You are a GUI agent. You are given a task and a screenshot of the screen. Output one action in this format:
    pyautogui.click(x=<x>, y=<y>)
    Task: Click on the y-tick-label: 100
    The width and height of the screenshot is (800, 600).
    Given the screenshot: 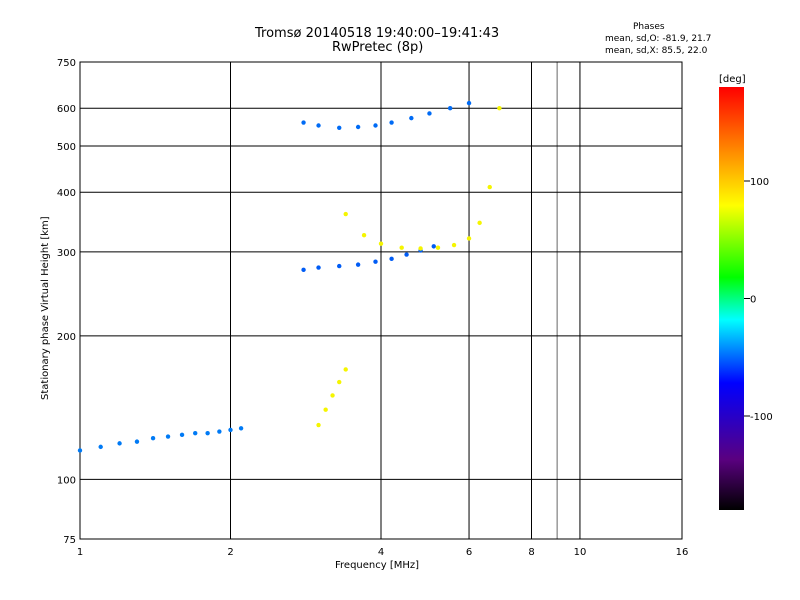 What is the action you would take?
    pyautogui.click(x=66, y=480)
    